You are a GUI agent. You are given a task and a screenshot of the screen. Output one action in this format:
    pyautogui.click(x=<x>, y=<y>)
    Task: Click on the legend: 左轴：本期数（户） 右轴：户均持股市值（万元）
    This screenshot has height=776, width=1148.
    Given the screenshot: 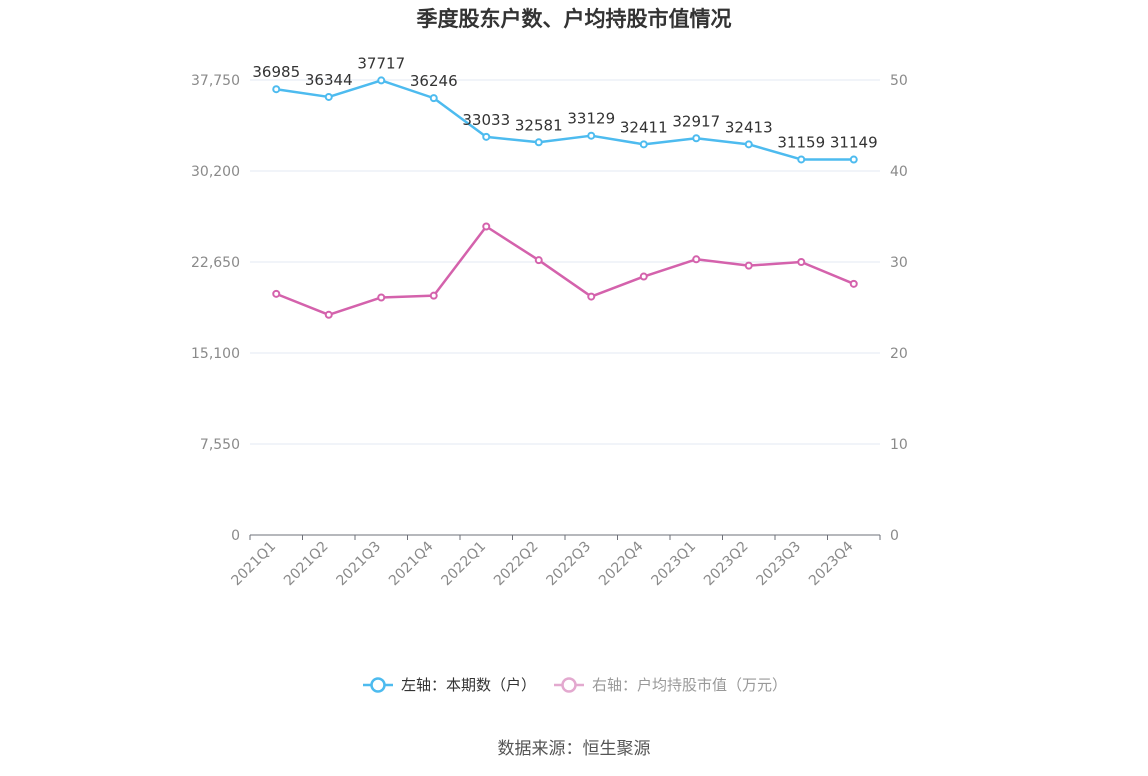 What is the action you would take?
    pyautogui.click(x=575, y=685)
    